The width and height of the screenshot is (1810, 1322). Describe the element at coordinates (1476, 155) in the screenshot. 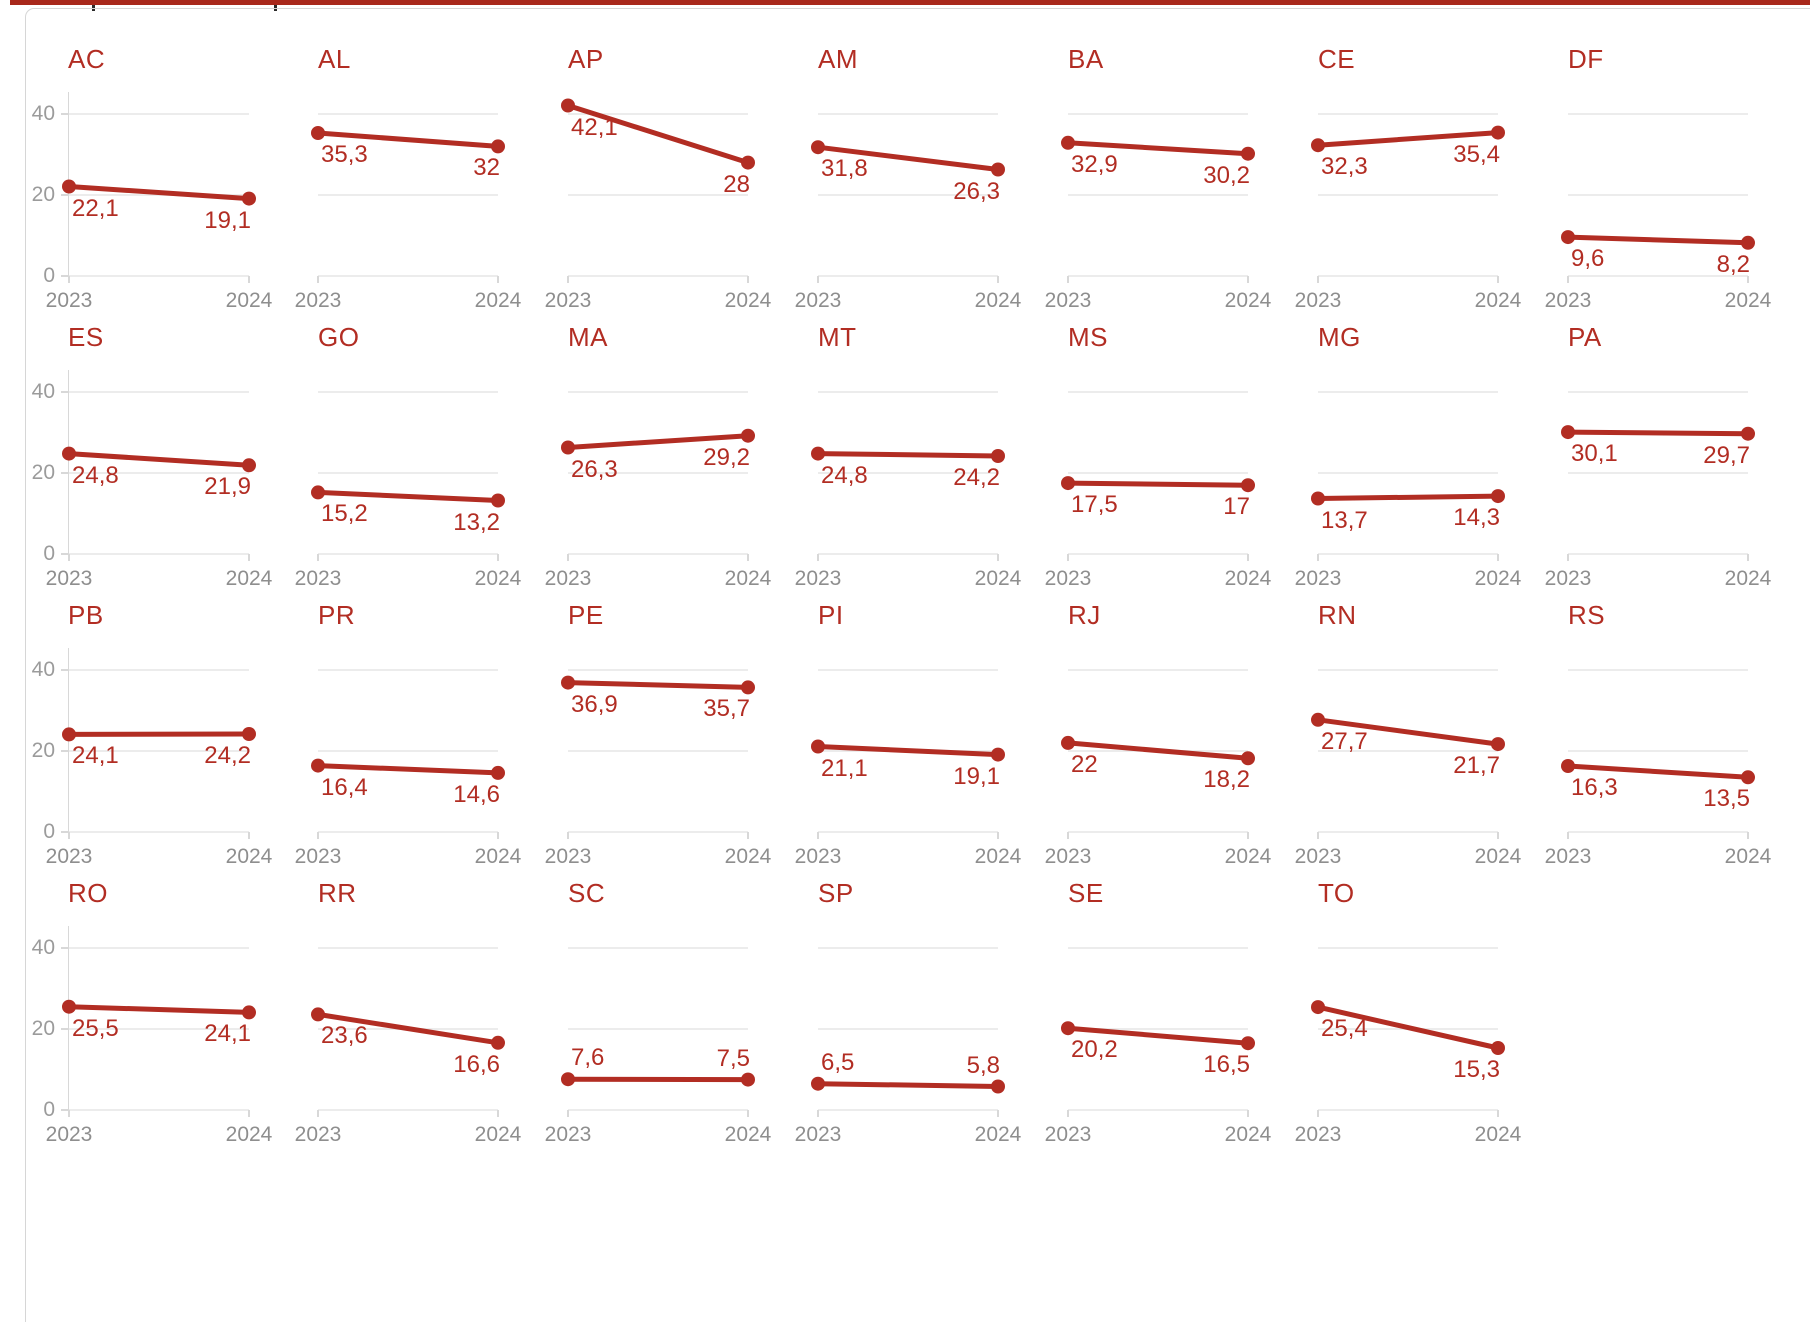

I see `value-label-2024: 35,4` at that location.